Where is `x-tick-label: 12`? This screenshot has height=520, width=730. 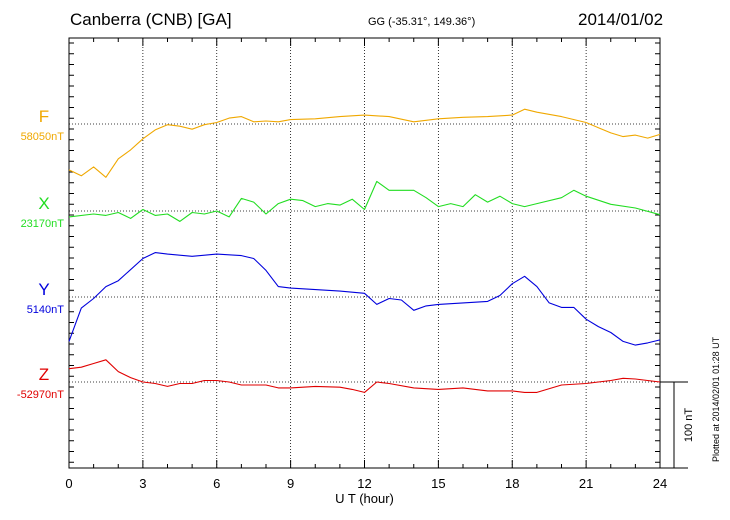
x-tick-label: 12 is located at coordinates (364, 483).